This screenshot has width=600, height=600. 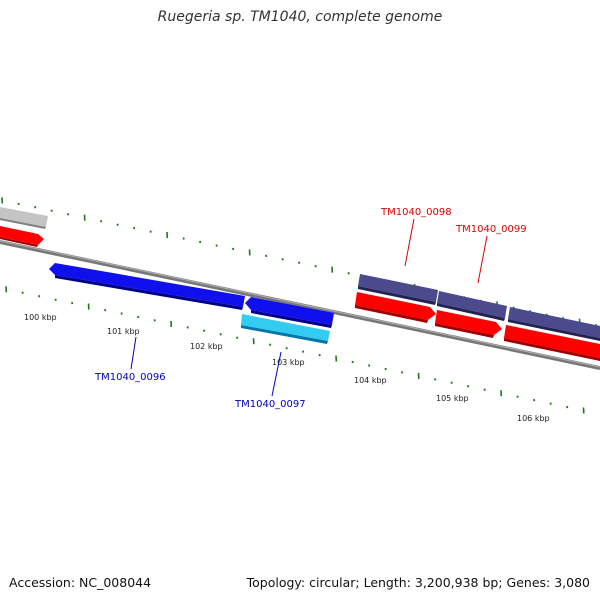 What do you see at coordinates (370, 380) in the screenshot?
I see `ruler-label-104: 104 kbp` at bounding box center [370, 380].